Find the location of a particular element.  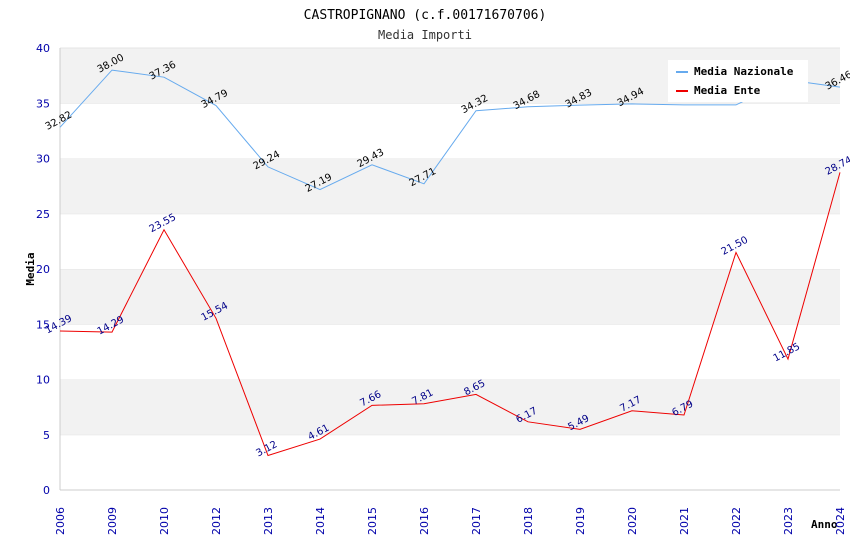

x-tick-label: 2017 is located at coordinates (476, 521).